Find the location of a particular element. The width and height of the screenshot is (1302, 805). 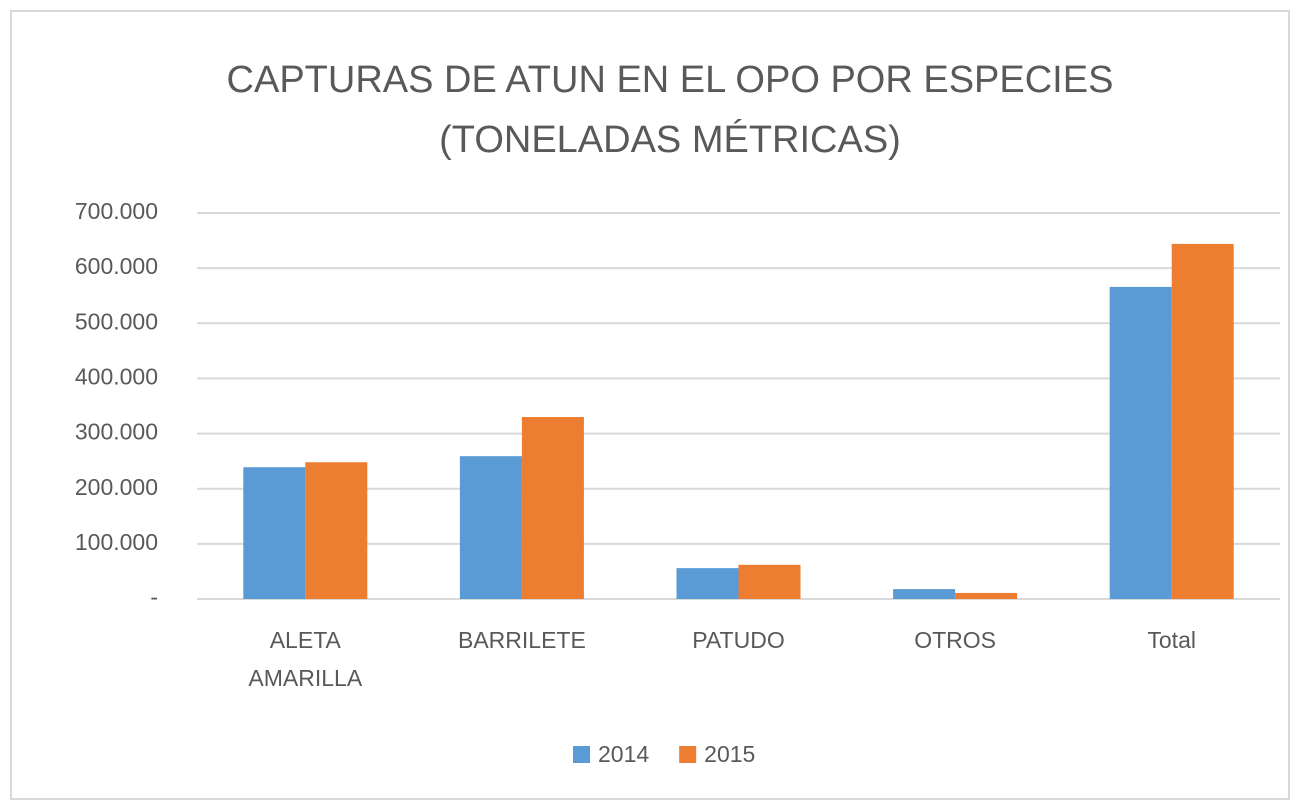

y-tick-label: 700.000 is located at coordinates (116, 211).